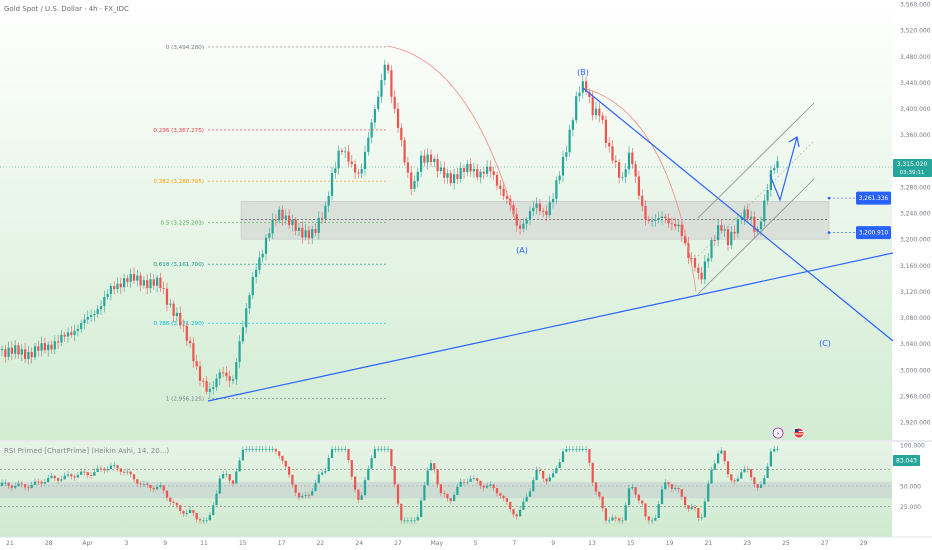 This screenshot has height=550, width=932. What do you see at coordinates (873, 198) in the screenshot?
I see `price-label-badge` at bounding box center [873, 198].